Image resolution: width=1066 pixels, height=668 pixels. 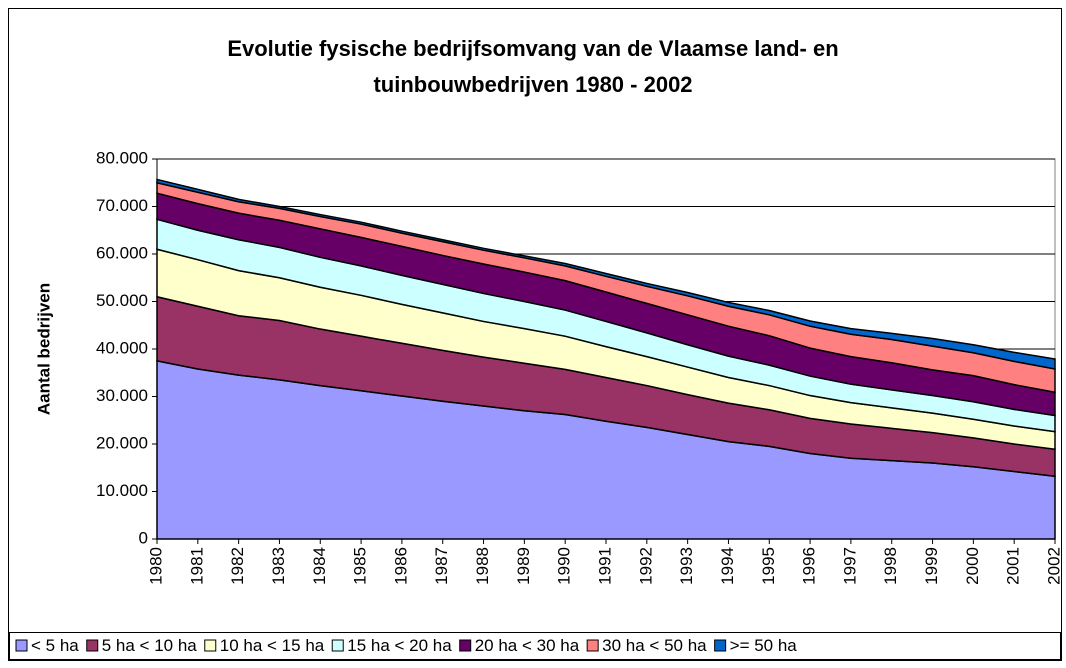 What do you see at coordinates (155, 566) in the screenshot?
I see `x-tick-label: 1980` at bounding box center [155, 566].